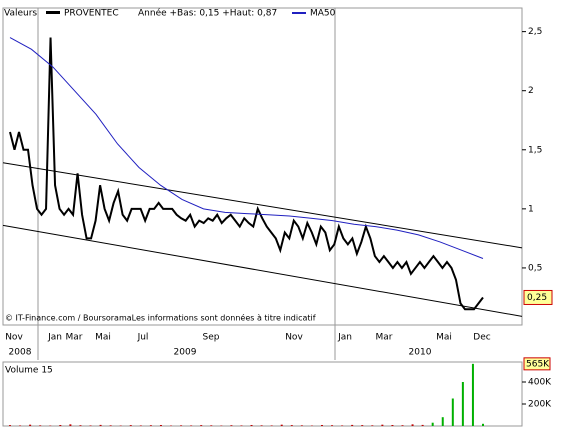 The image size is (570, 430). Describe the element at coordinates (185, 353) in the screenshot. I see `year-label: 2009` at that location.